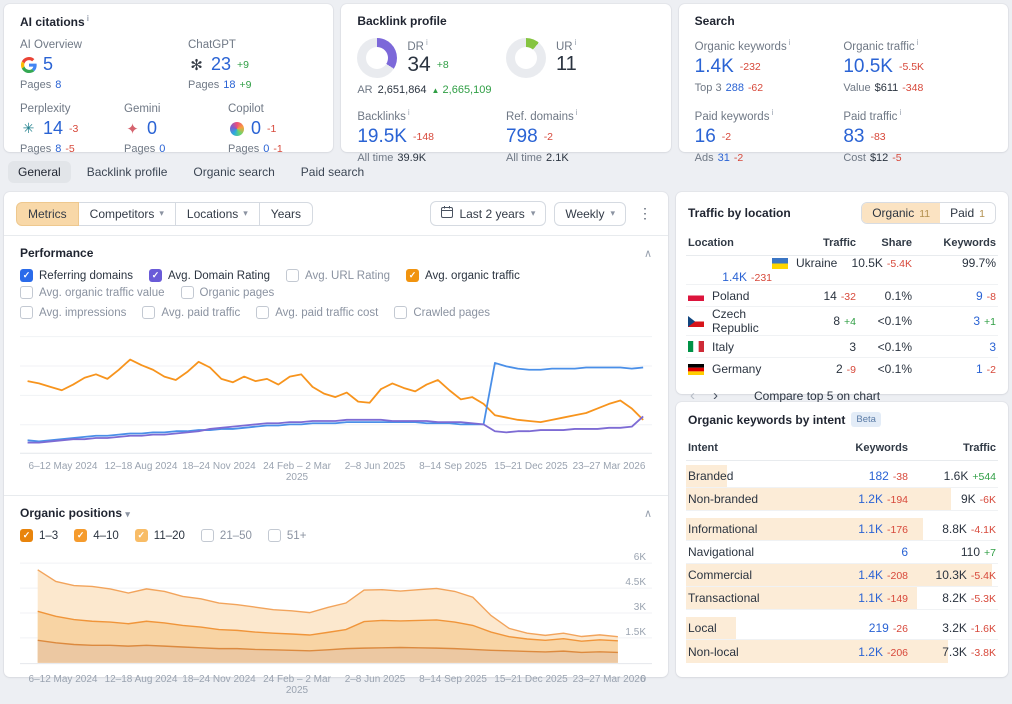 Image resolution: width=1012 pixels, height=704 pixels. I want to click on metrics-button: Metrics, so click(47, 213).